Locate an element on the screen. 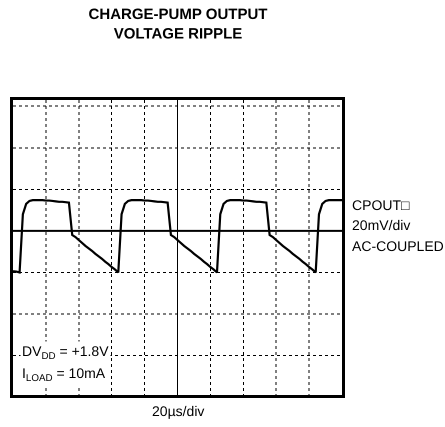 Image resolution: width=445 pixels, height=427 pixels. text: AC-COUPLED is located at coordinates (398, 246).